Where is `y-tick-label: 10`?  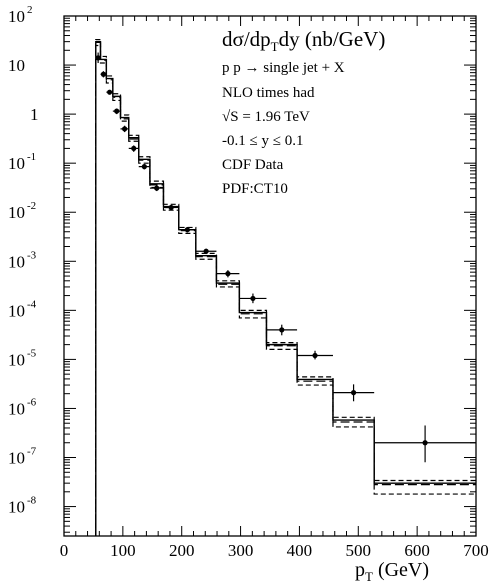 y-tick-label: 10 is located at coordinates (16, 65).